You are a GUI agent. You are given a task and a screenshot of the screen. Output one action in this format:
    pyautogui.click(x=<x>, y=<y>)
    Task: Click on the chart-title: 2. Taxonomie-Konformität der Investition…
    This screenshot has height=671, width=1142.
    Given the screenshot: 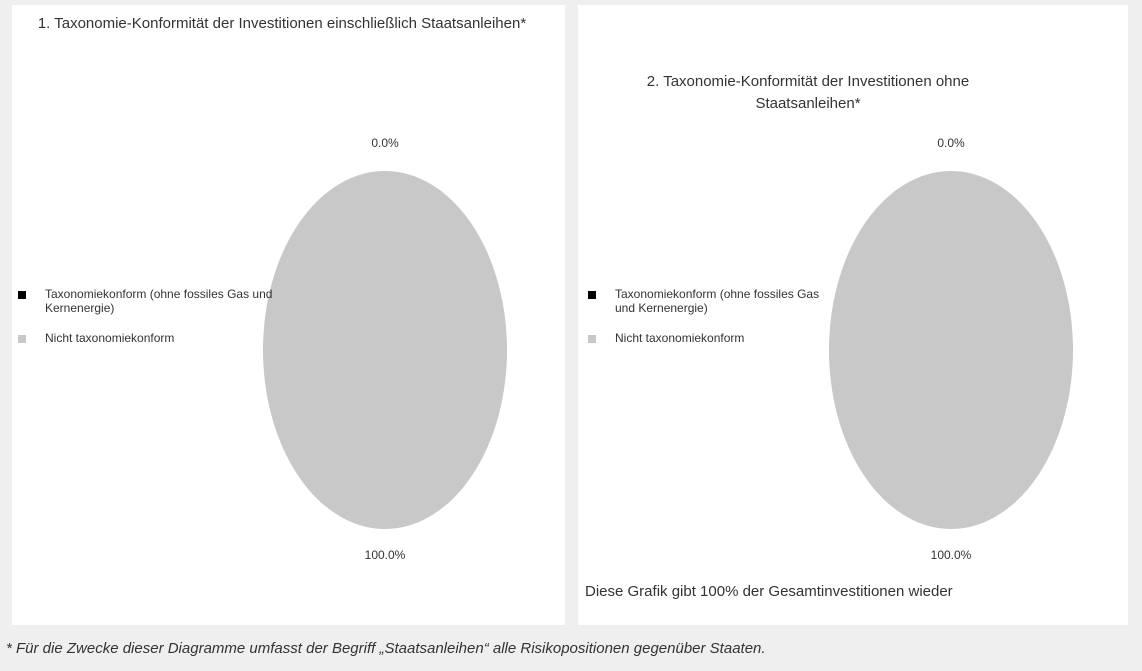 What is the action you would take?
    pyautogui.click(x=808, y=92)
    